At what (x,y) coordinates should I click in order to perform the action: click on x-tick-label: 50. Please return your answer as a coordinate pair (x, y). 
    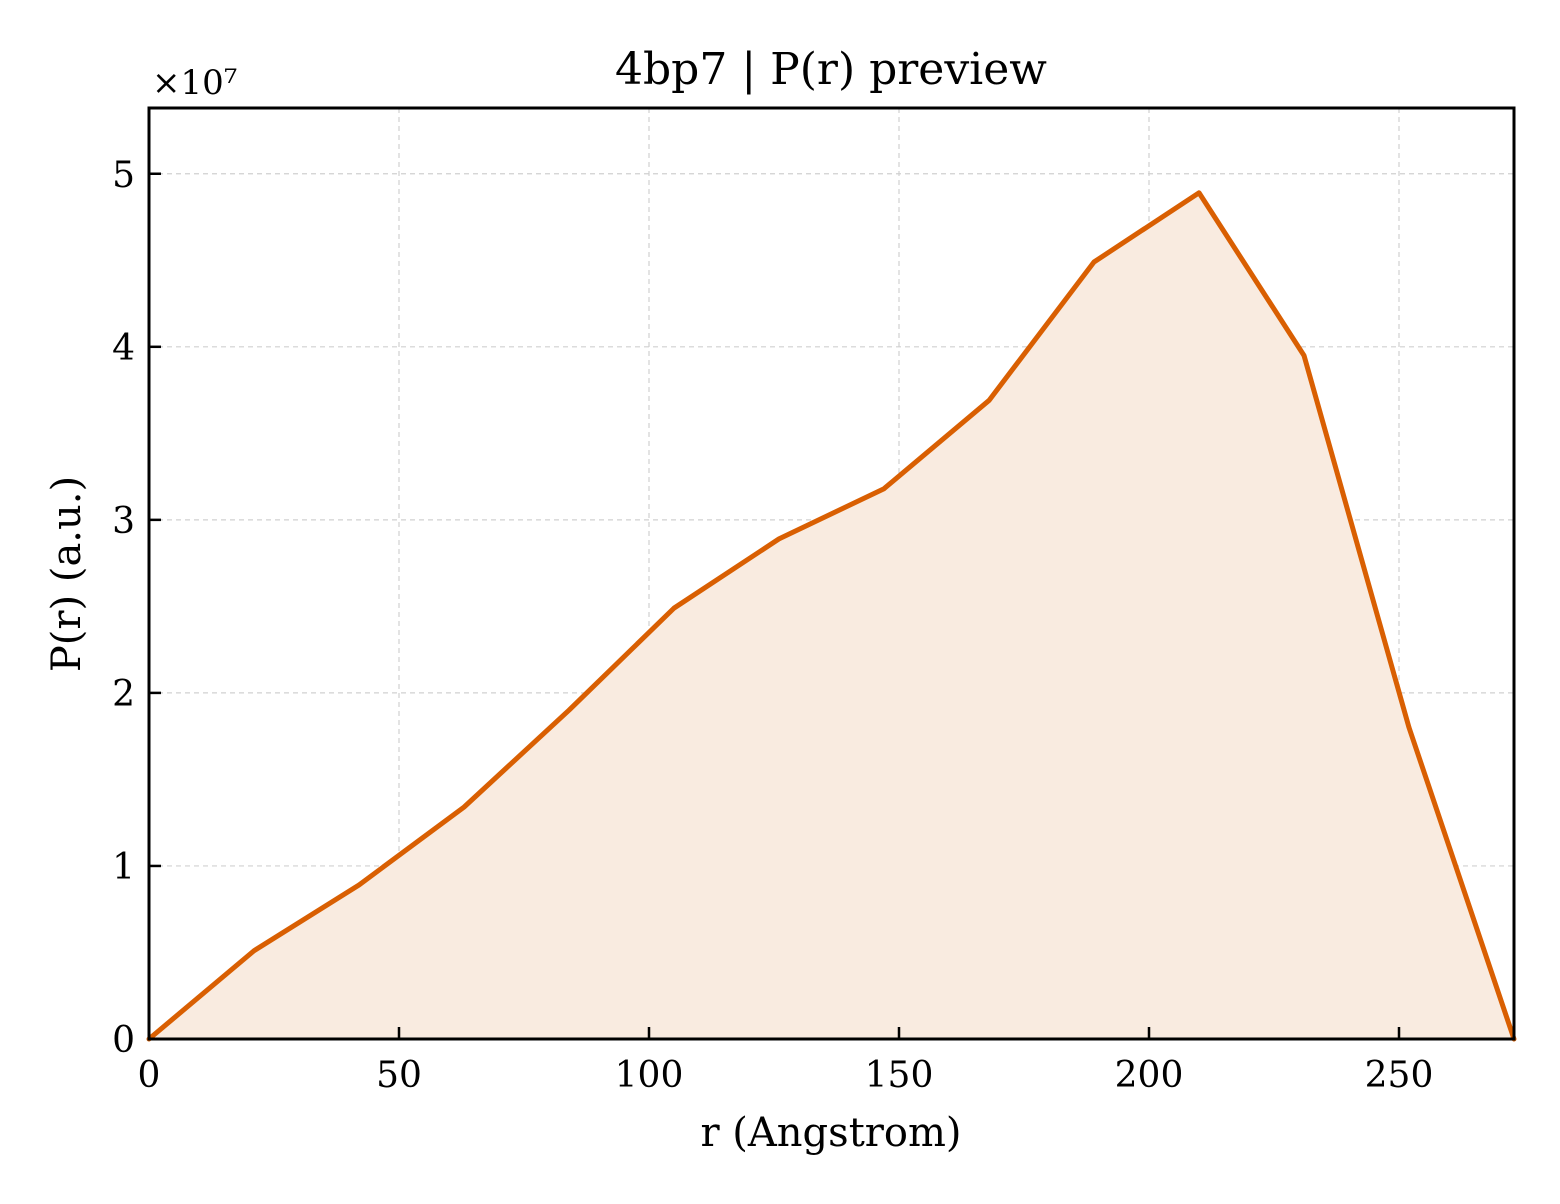
    Looking at the image, I should click on (399, 1075).